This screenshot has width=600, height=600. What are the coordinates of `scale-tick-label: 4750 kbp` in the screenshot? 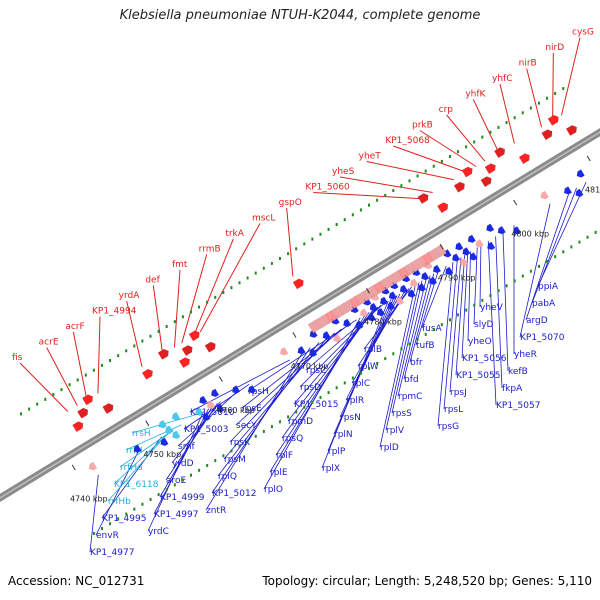 It's located at (163, 454).